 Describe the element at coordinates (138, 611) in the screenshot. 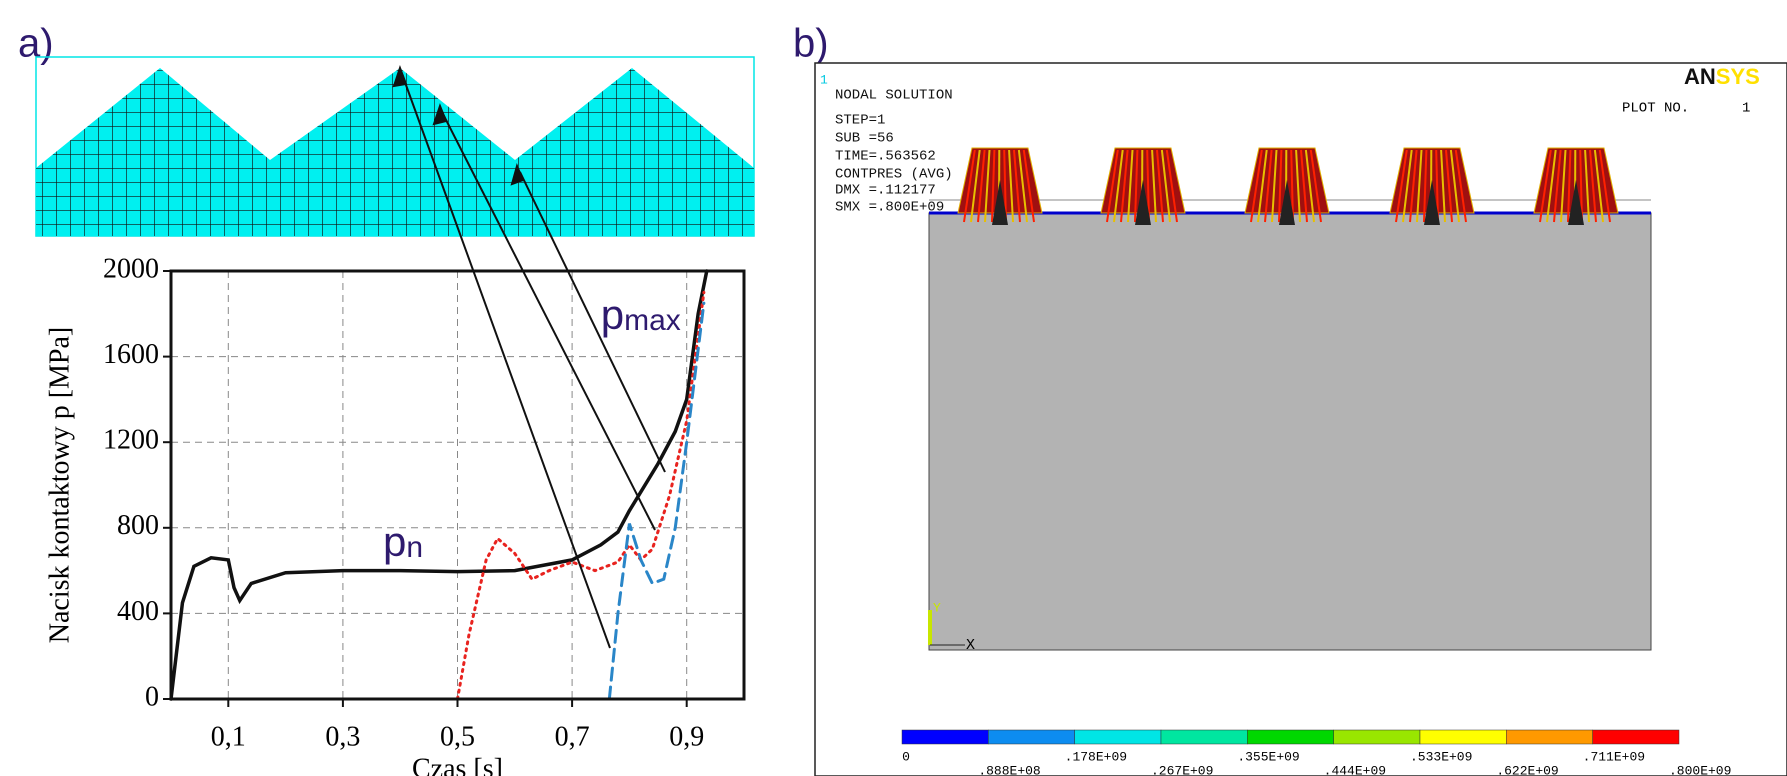

I see `y-tick-label: 400` at that location.